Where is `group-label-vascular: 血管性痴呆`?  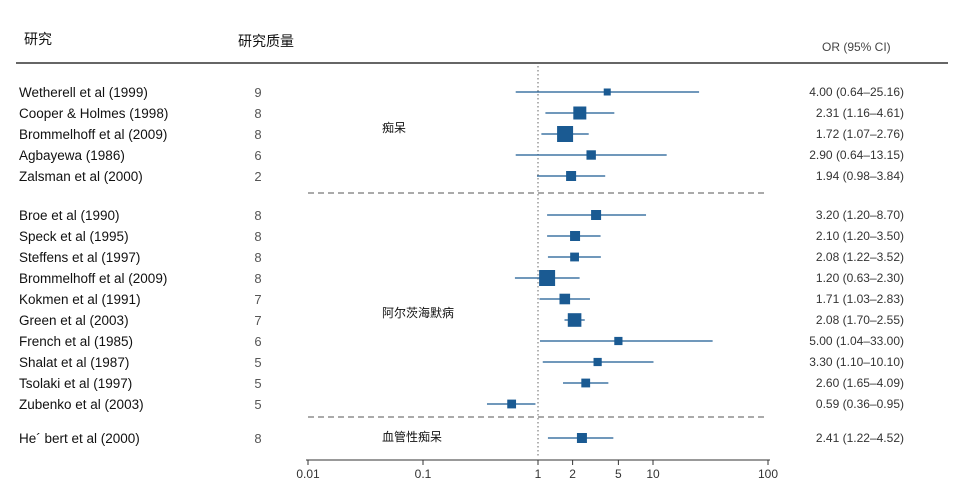
group-label-vascular: 血管性痴呆 is located at coordinates (412, 436).